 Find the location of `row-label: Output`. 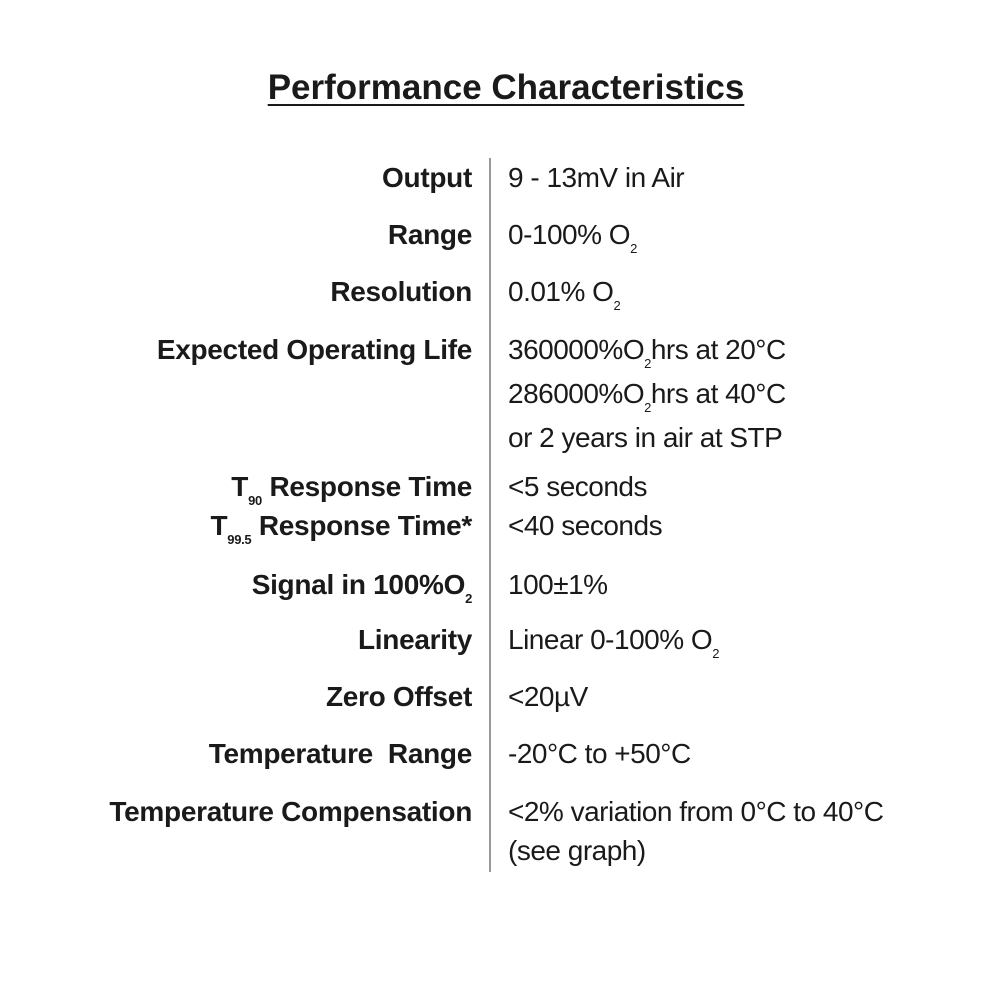

row-label: Output is located at coordinates (427, 177).